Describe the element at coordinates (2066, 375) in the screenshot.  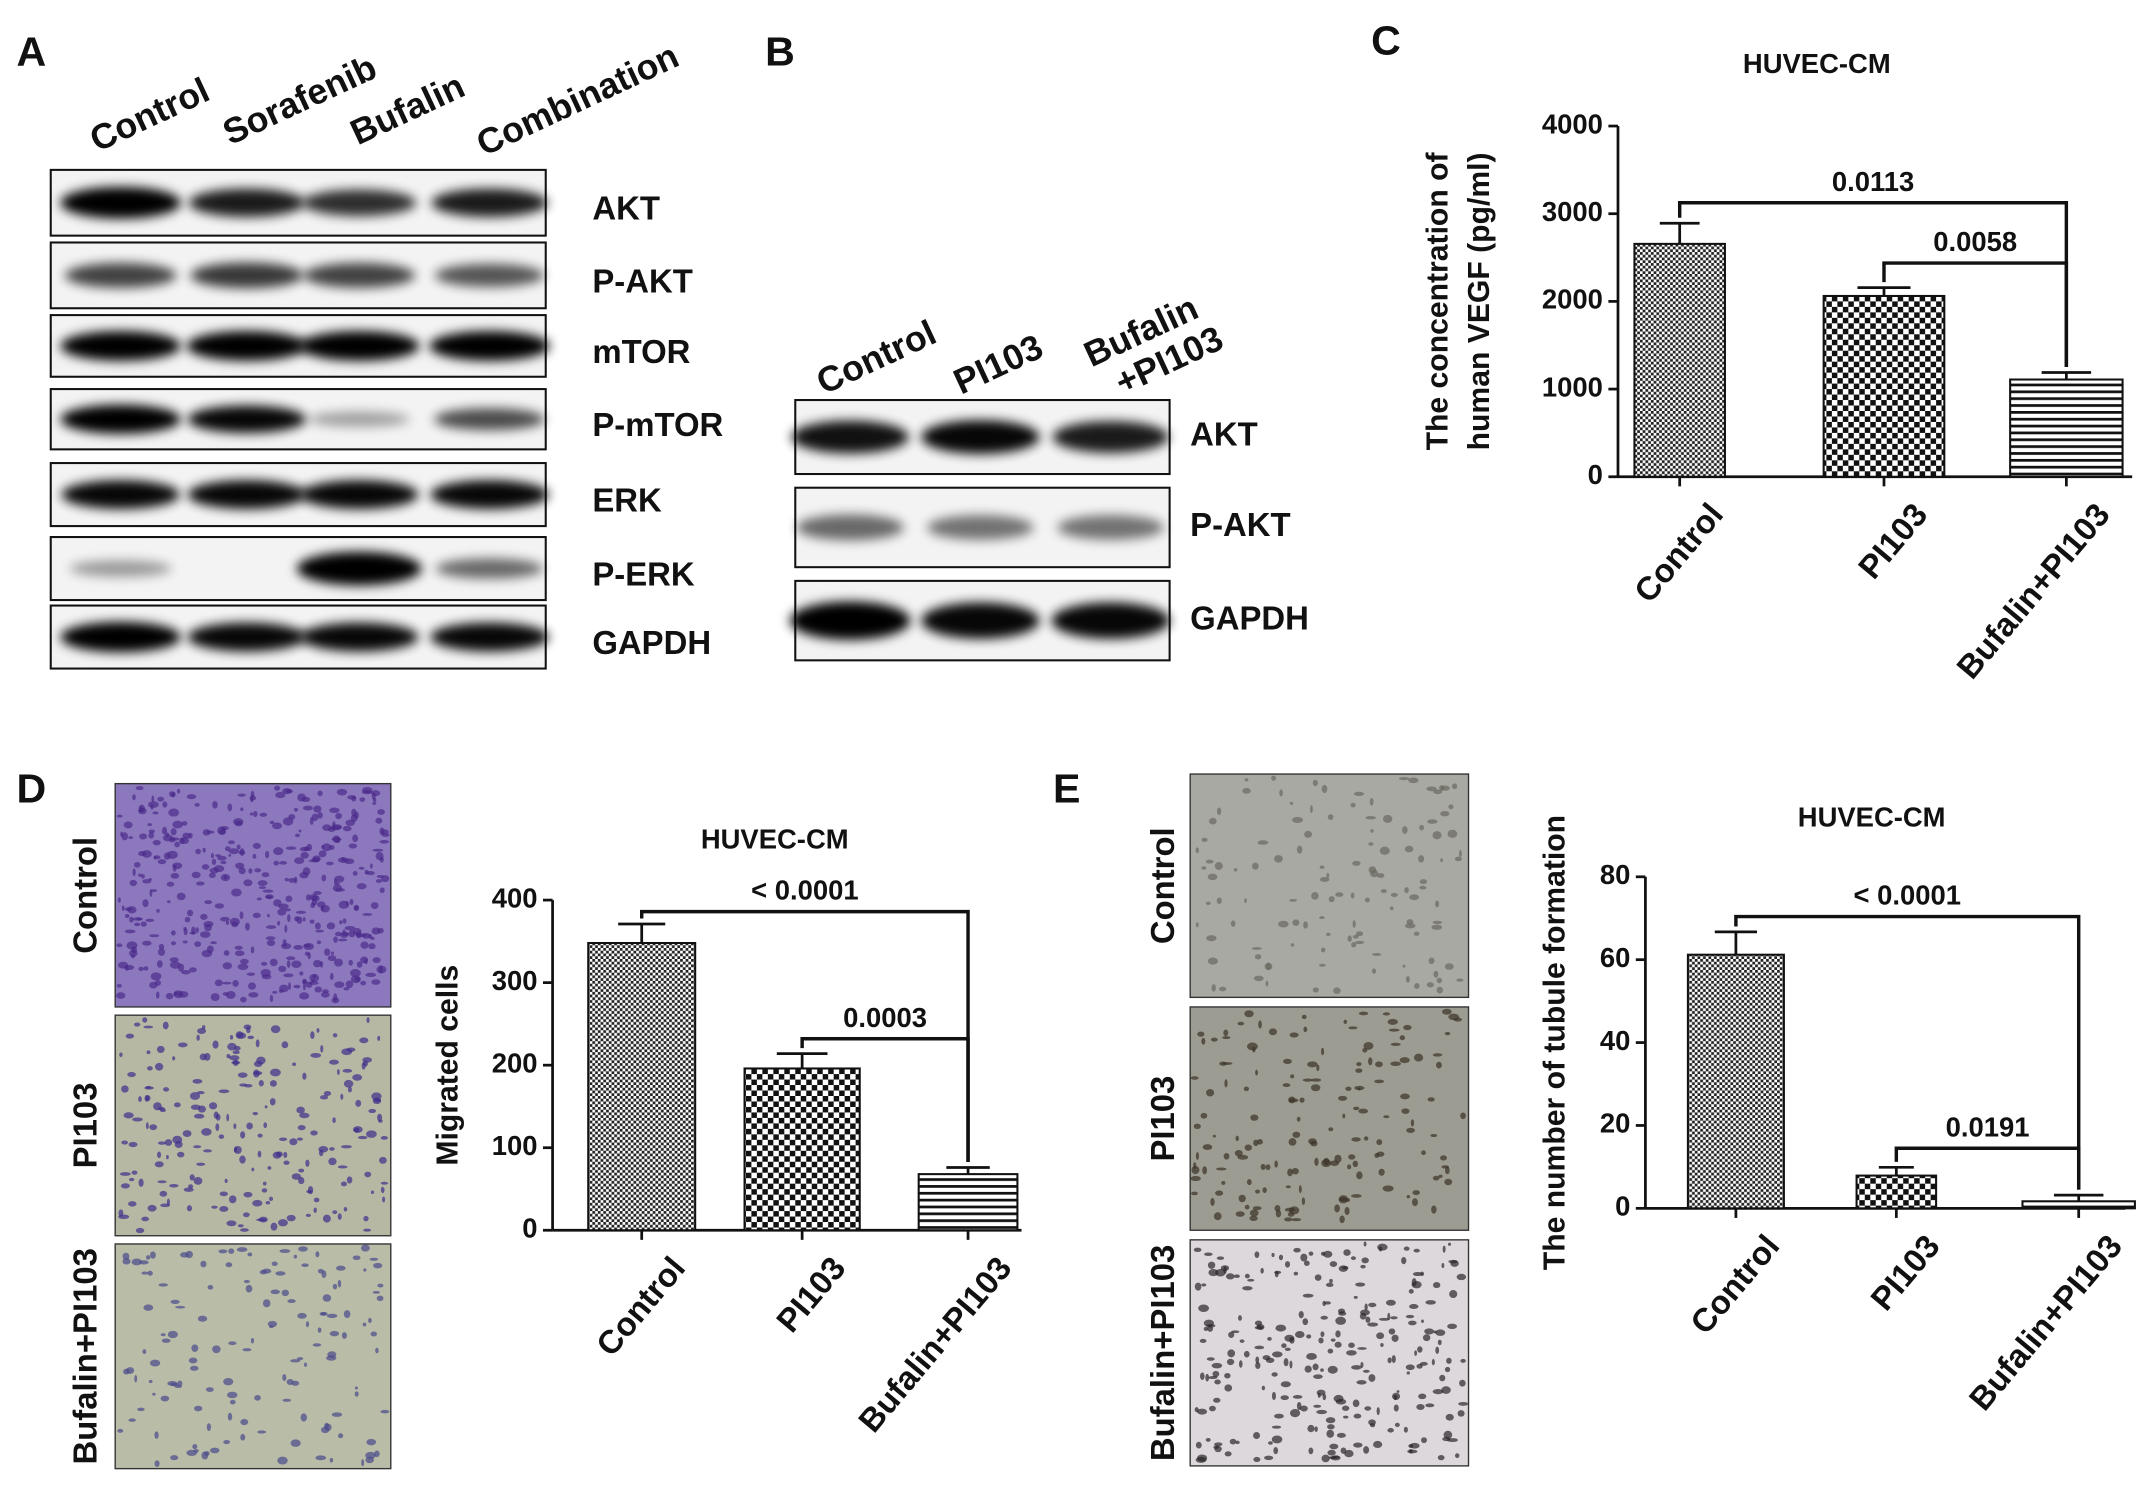
I see `error-bar` at that location.